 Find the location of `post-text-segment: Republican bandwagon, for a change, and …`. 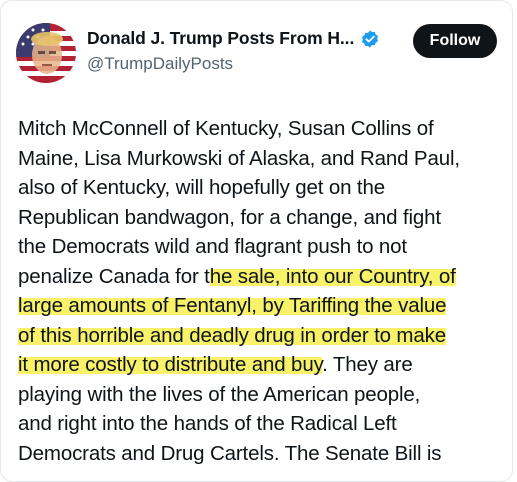

post-text-segment: Republican bandwagon, for a change, and … is located at coordinates (229, 217).